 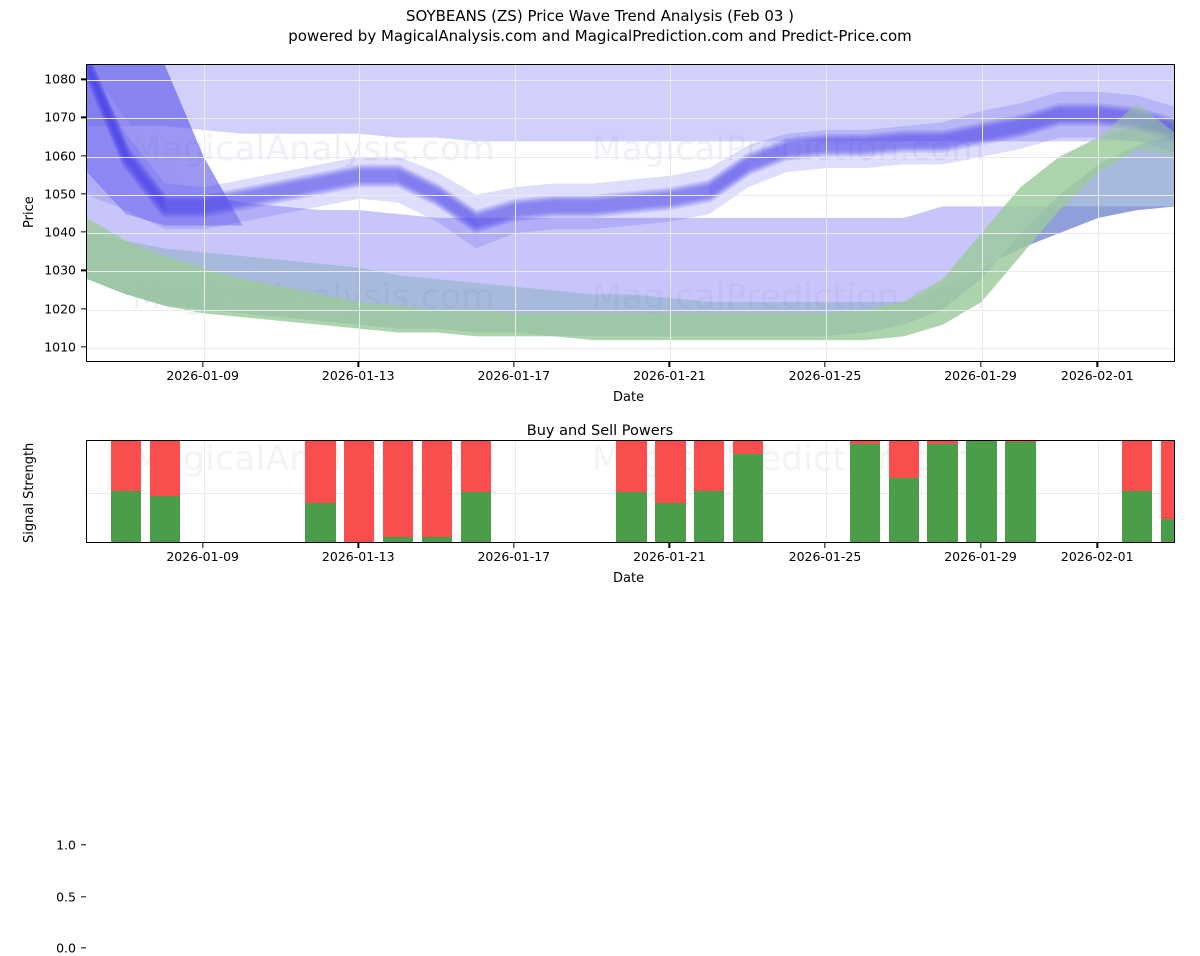 What do you see at coordinates (60, 79) in the screenshot?
I see `price-y-tick-label: 1080` at bounding box center [60, 79].